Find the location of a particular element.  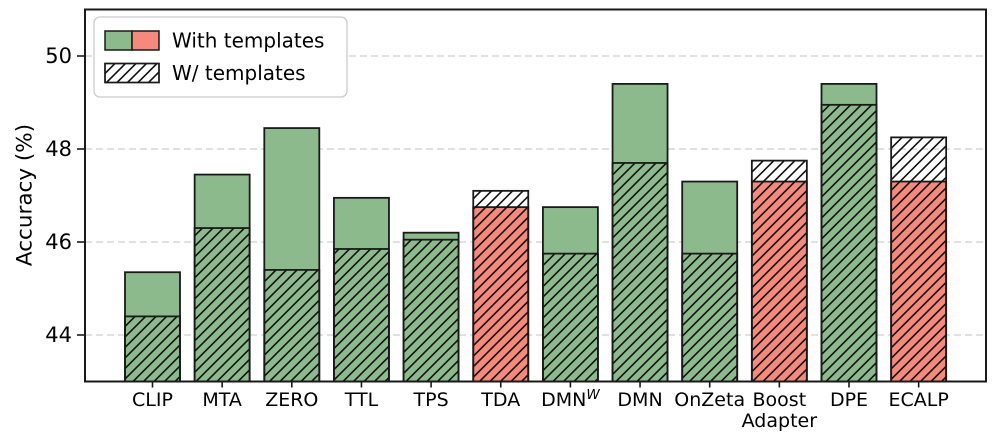

y-axis: 44 46 48 50 Accuracy (%) is located at coordinates (49, 195).